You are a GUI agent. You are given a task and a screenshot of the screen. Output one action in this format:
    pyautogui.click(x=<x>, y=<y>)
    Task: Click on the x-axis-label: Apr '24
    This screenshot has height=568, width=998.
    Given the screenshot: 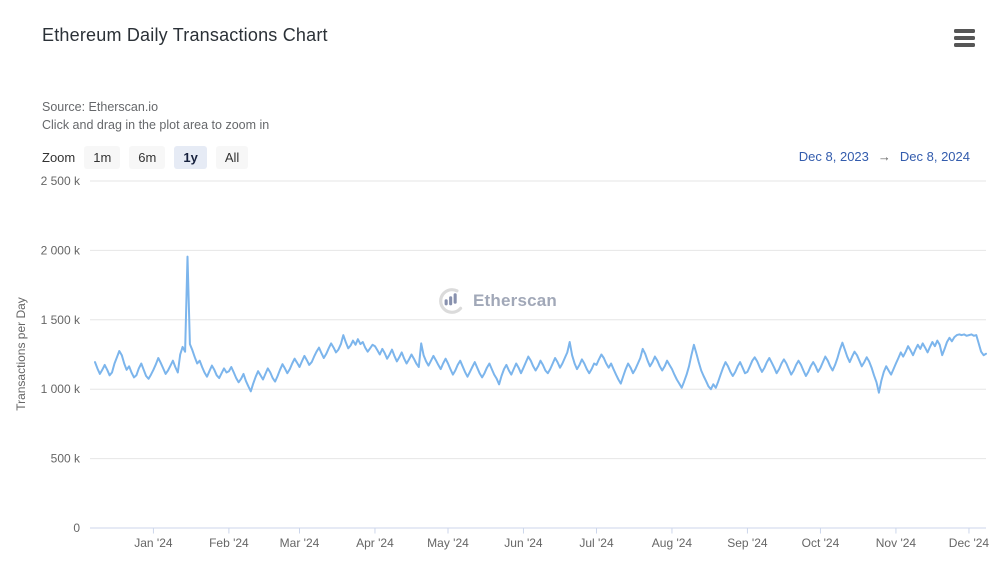 What is the action you would take?
    pyautogui.click(x=375, y=543)
    